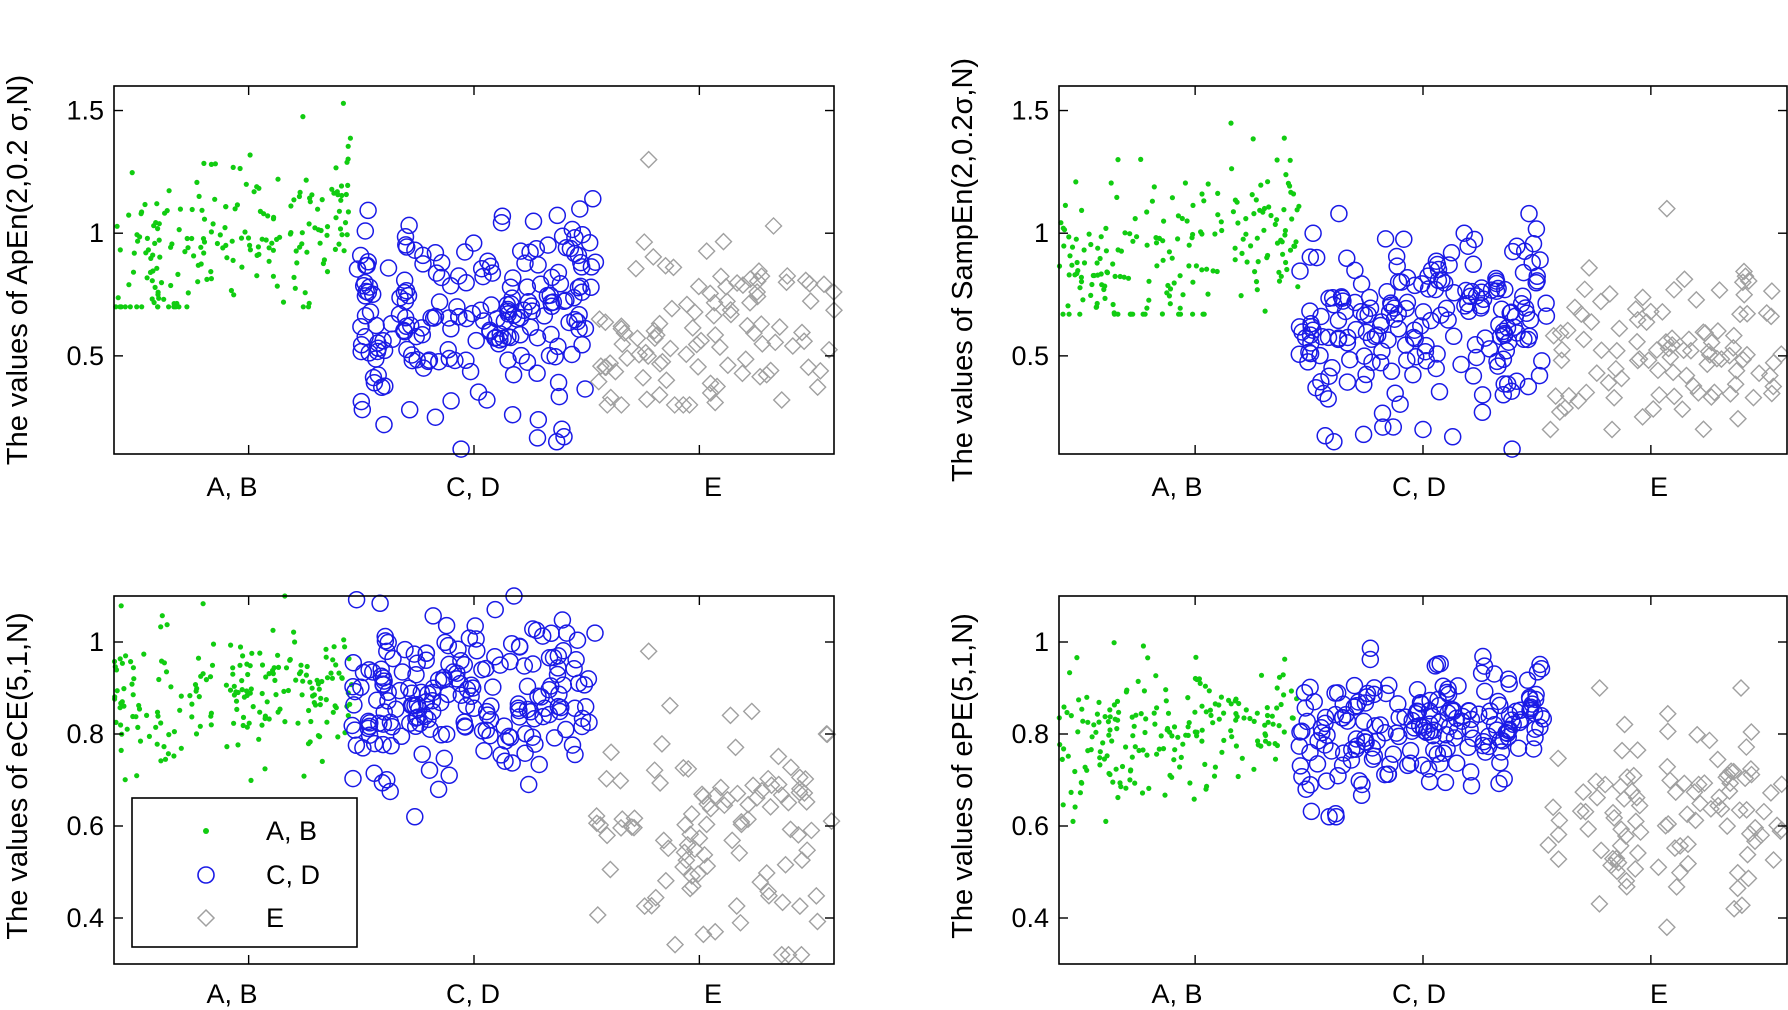 Image resolution: width=1788 pixels, height=1010 pixels. Describe the element at coordinates (1659, 994) in the screenshot. I see `x-tick-label: E` at that location.